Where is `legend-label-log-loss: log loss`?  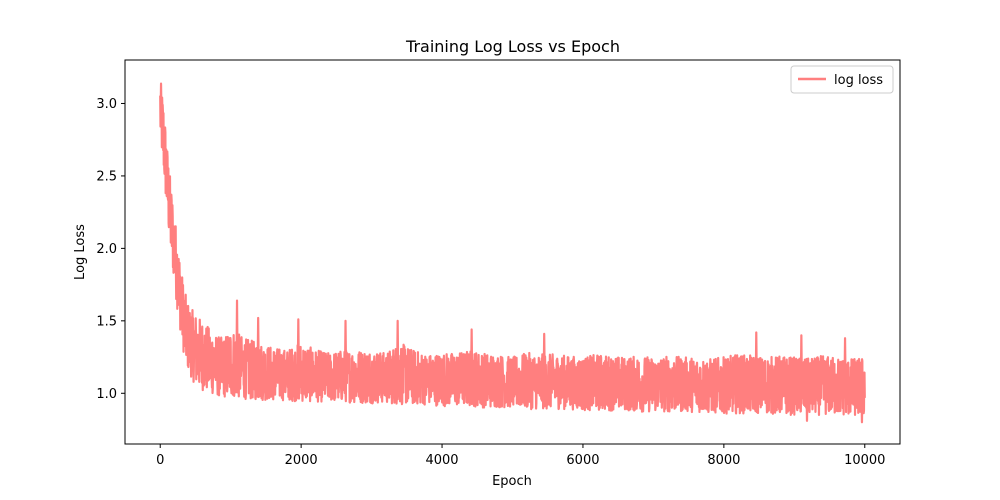 legend-label-log-loss: log loss is located at coordinates (858, 80).